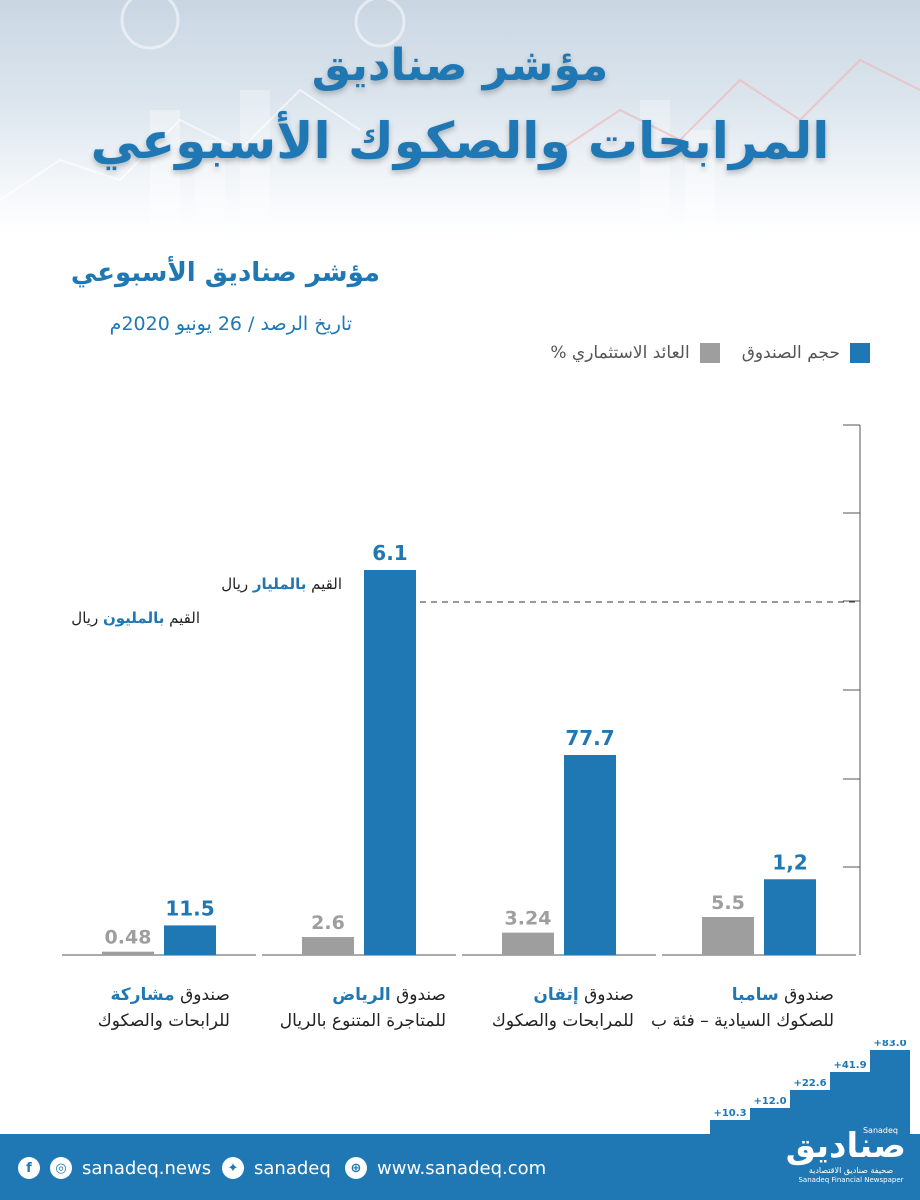 The width and height of the screenshot is (920, 1200). I want to click on social-news: f ◎ sanadeq.news, so click(114, 1168).